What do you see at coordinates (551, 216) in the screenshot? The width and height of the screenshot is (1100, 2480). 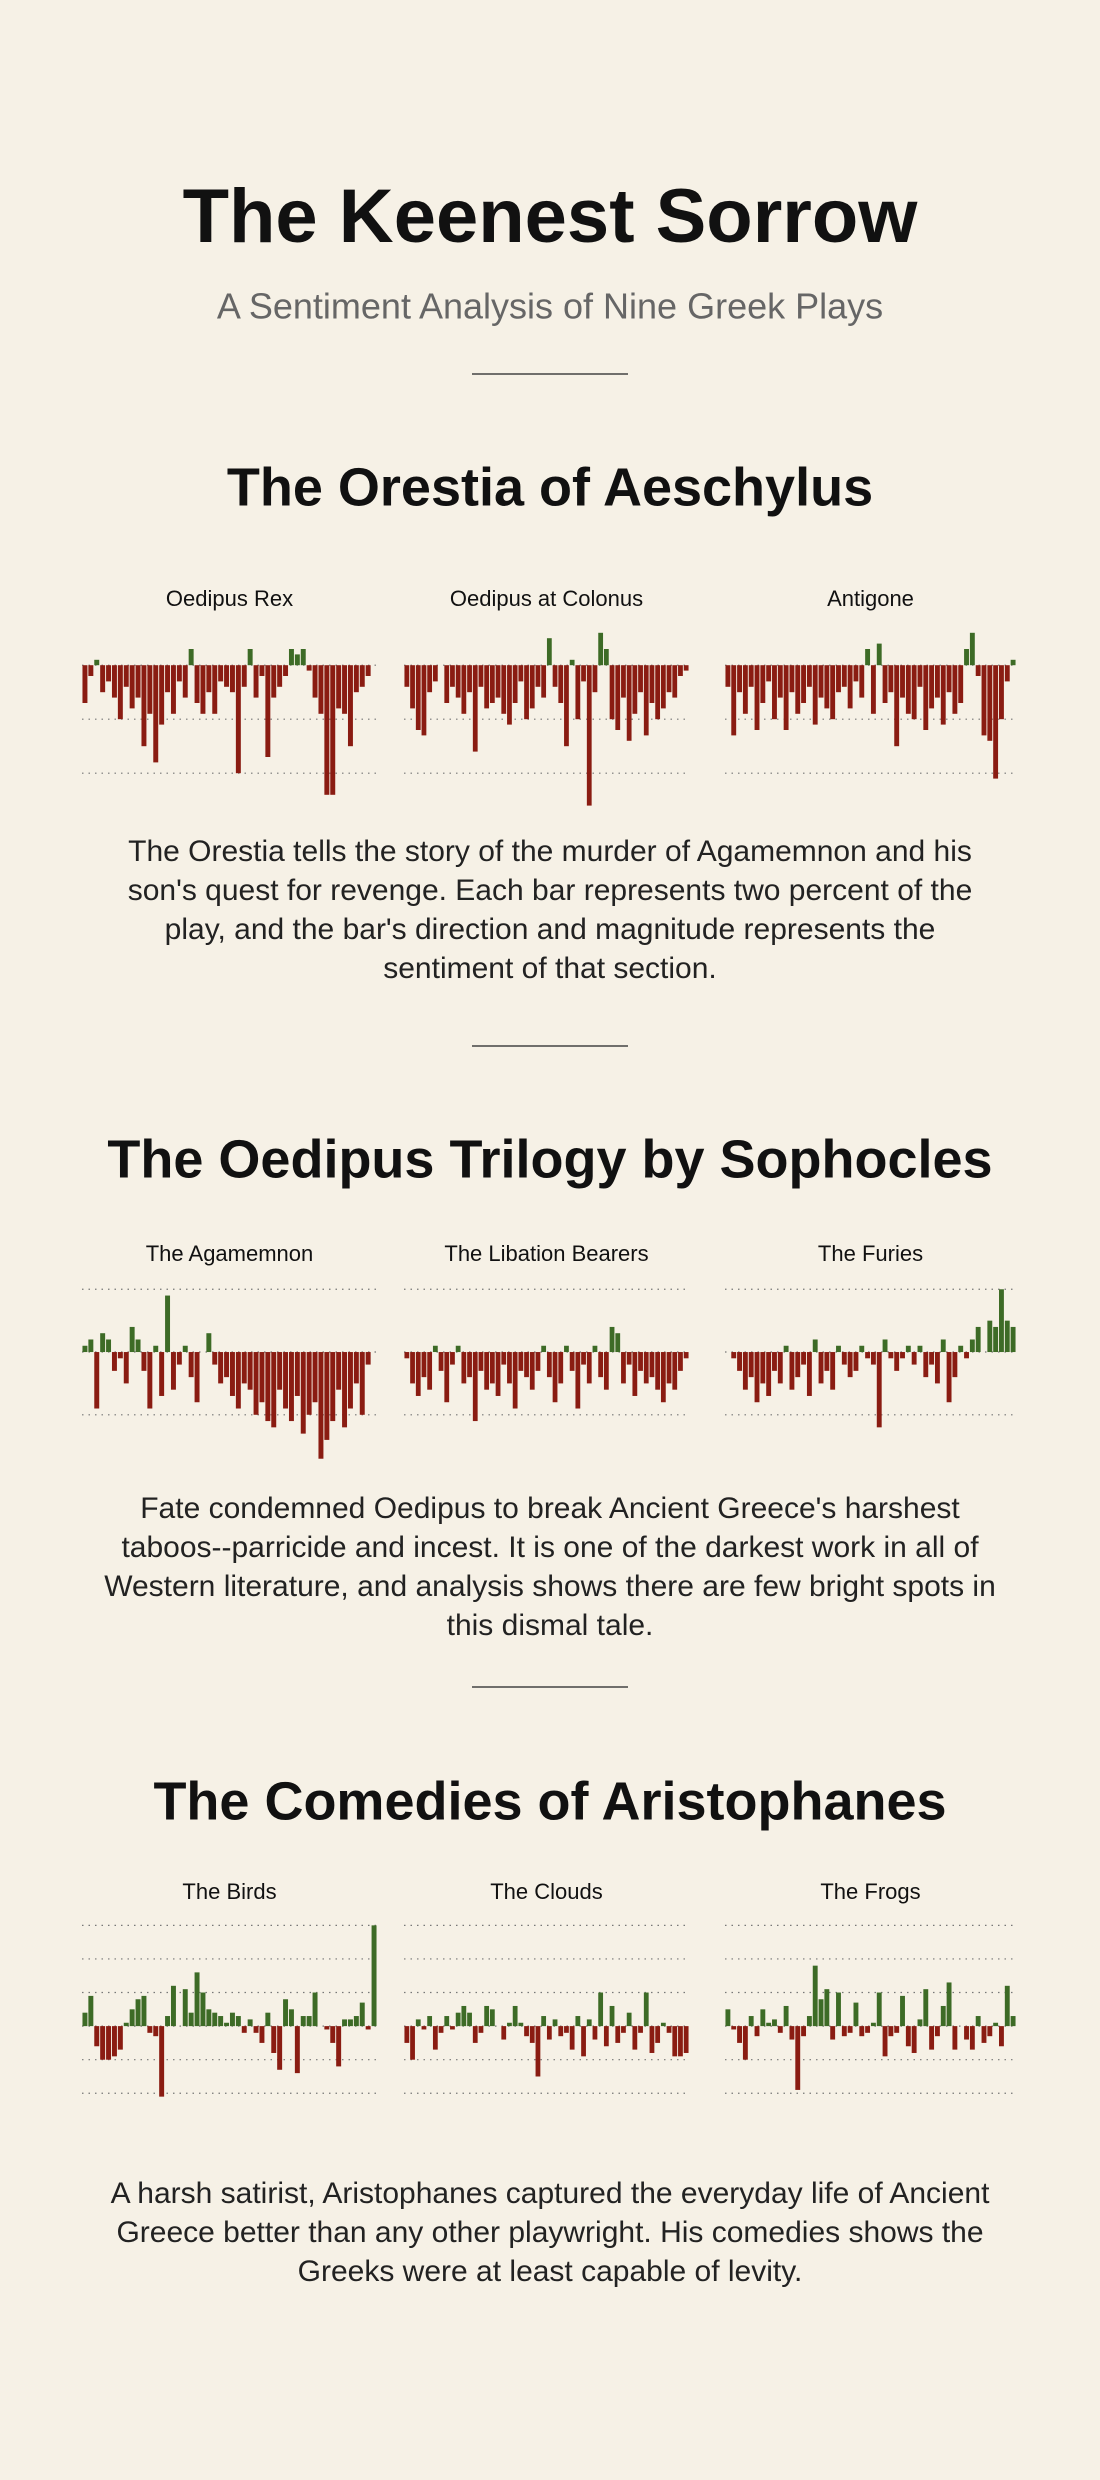 I see `title: The Keenest Sorrow` at bounding box center [551, 216].